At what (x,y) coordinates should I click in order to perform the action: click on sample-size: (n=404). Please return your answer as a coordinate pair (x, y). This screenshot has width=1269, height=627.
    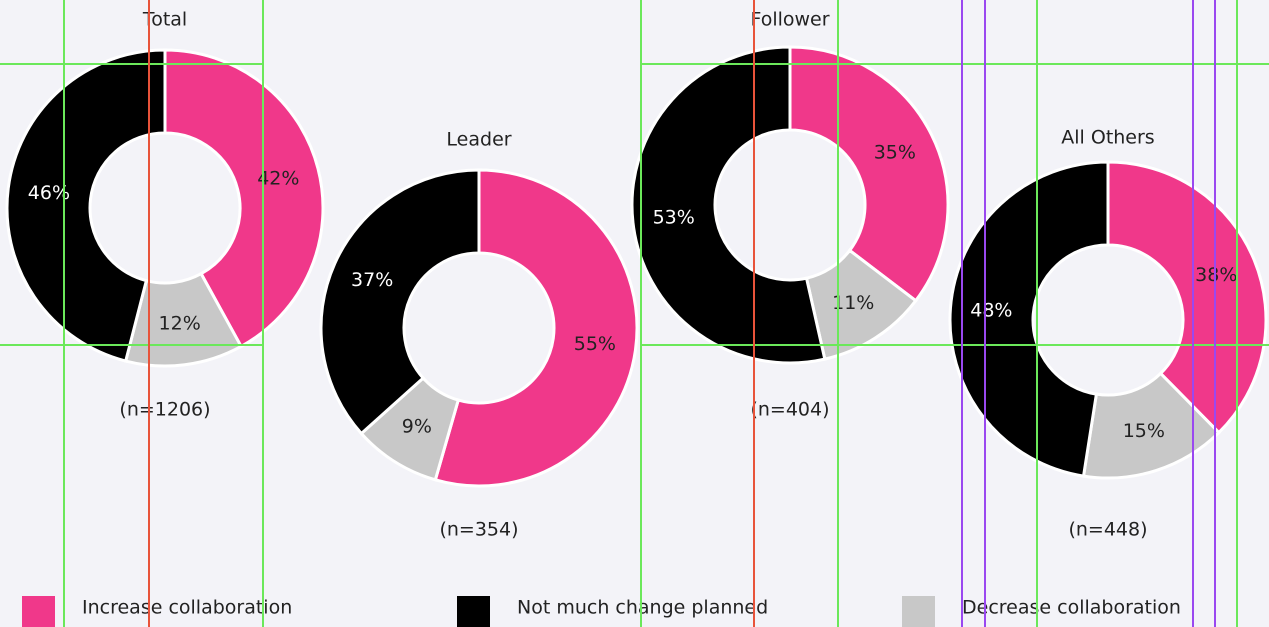
    Looking at the image, I should click on (789, 410).